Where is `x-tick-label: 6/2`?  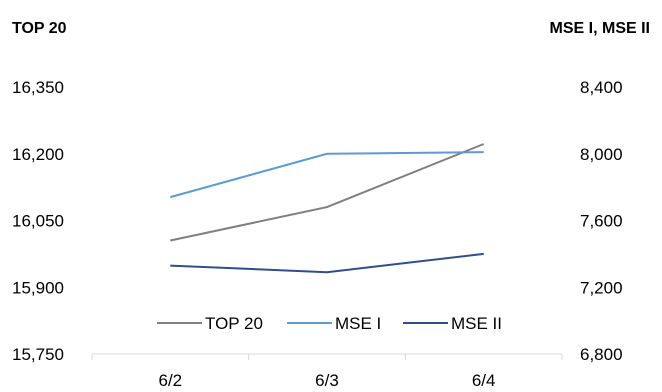
x-tick-label: 6/2 is located at coordinates (171, 380).